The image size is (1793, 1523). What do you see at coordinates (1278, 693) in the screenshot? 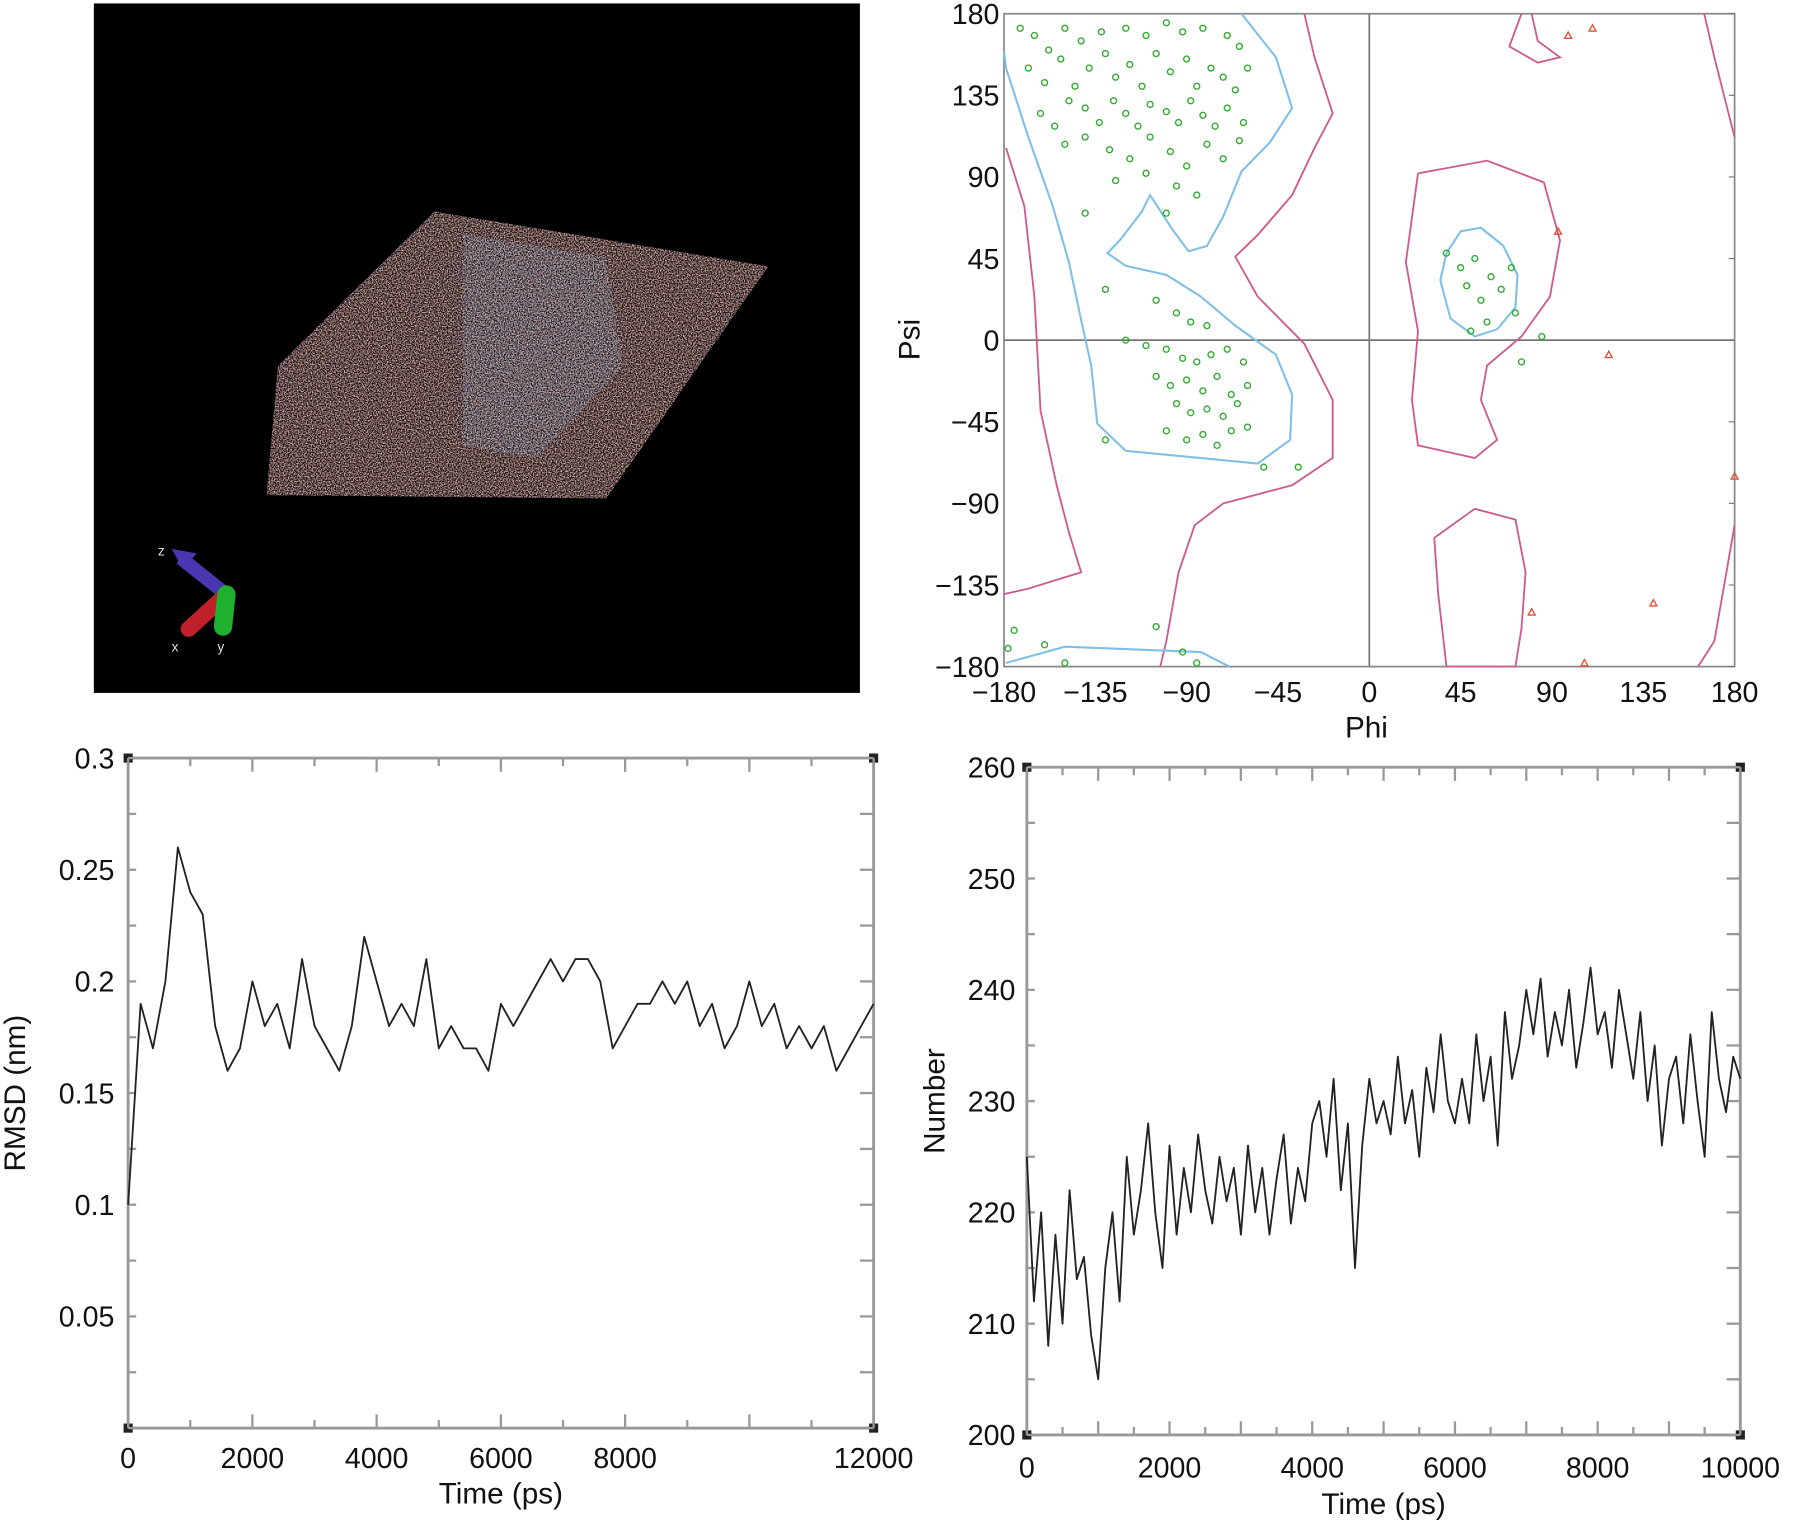
I see `x-tick-label: −45` at bounding box center [1278, 693].